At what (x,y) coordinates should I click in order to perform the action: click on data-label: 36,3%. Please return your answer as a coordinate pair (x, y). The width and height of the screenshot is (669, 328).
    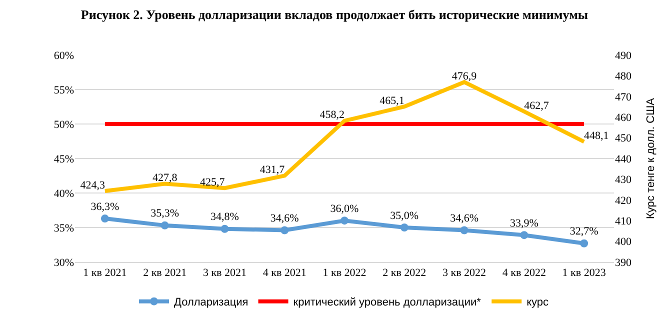
    Looking at the image, I should click on (105, 206).